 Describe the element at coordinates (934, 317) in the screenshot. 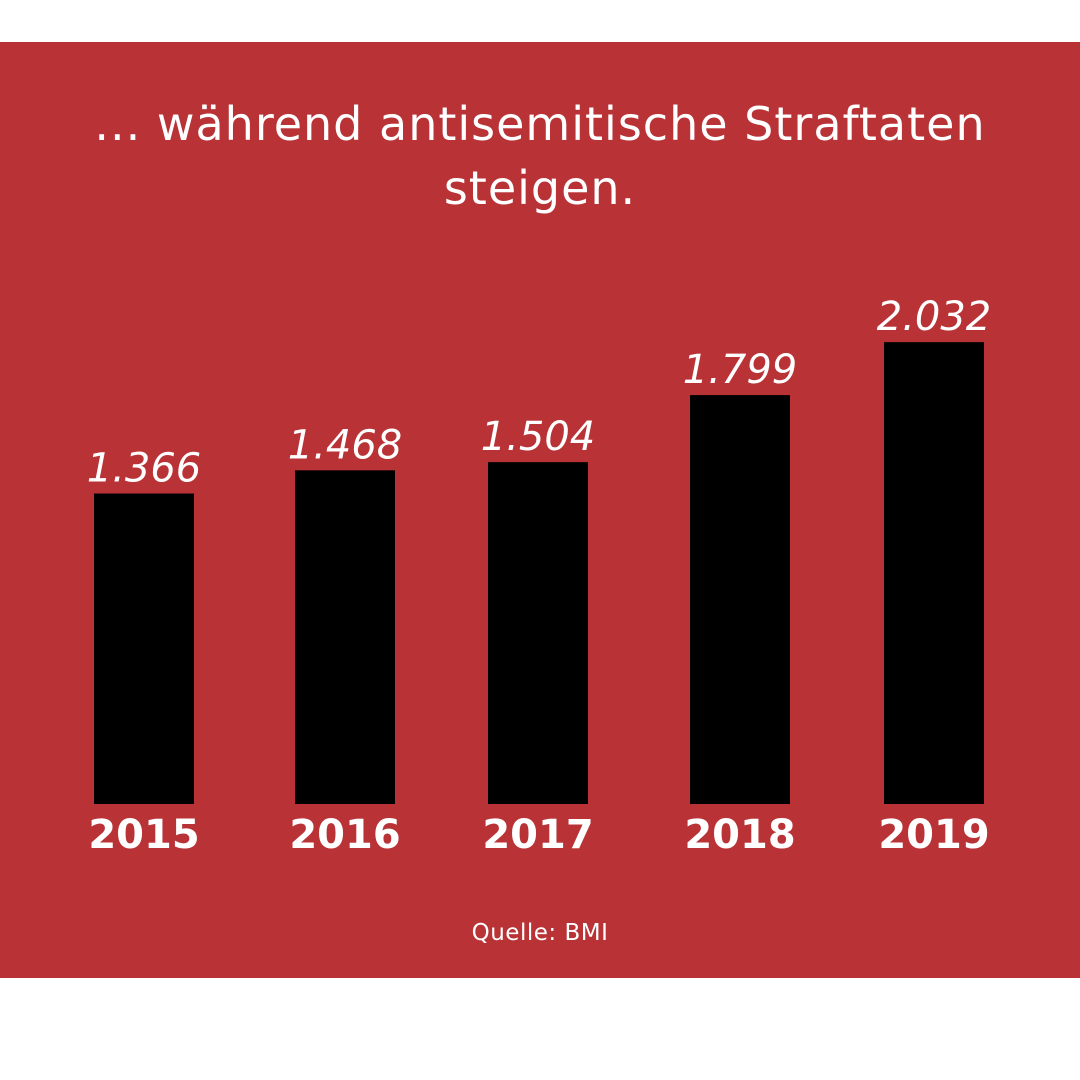

I see `value-label-2019: 2.032` at that location.